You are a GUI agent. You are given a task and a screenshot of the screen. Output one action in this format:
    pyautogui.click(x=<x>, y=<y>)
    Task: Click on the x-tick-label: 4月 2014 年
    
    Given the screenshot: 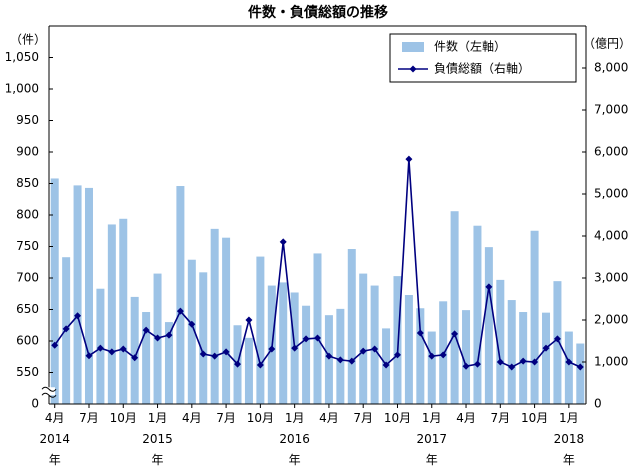 What is the action you would take?
    pyautogui.click(x=54, y=439)
    